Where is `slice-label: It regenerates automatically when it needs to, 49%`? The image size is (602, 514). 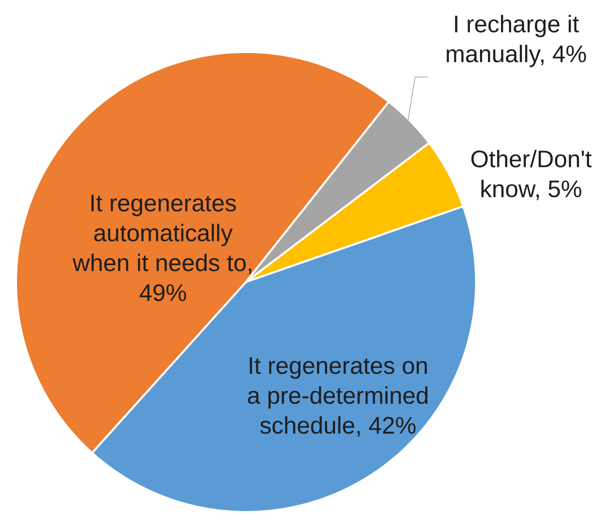 slice-label: It regenerates automatically when it needs to, 49% is located at coordinates (162, 248).